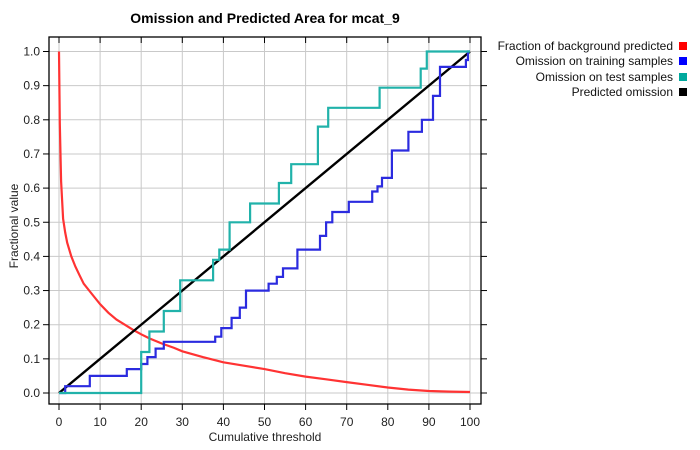 Image resolution: width=700 pixels, height=450 pixels. I want to click on legend-item: Predicted omission, so click(561, 93).